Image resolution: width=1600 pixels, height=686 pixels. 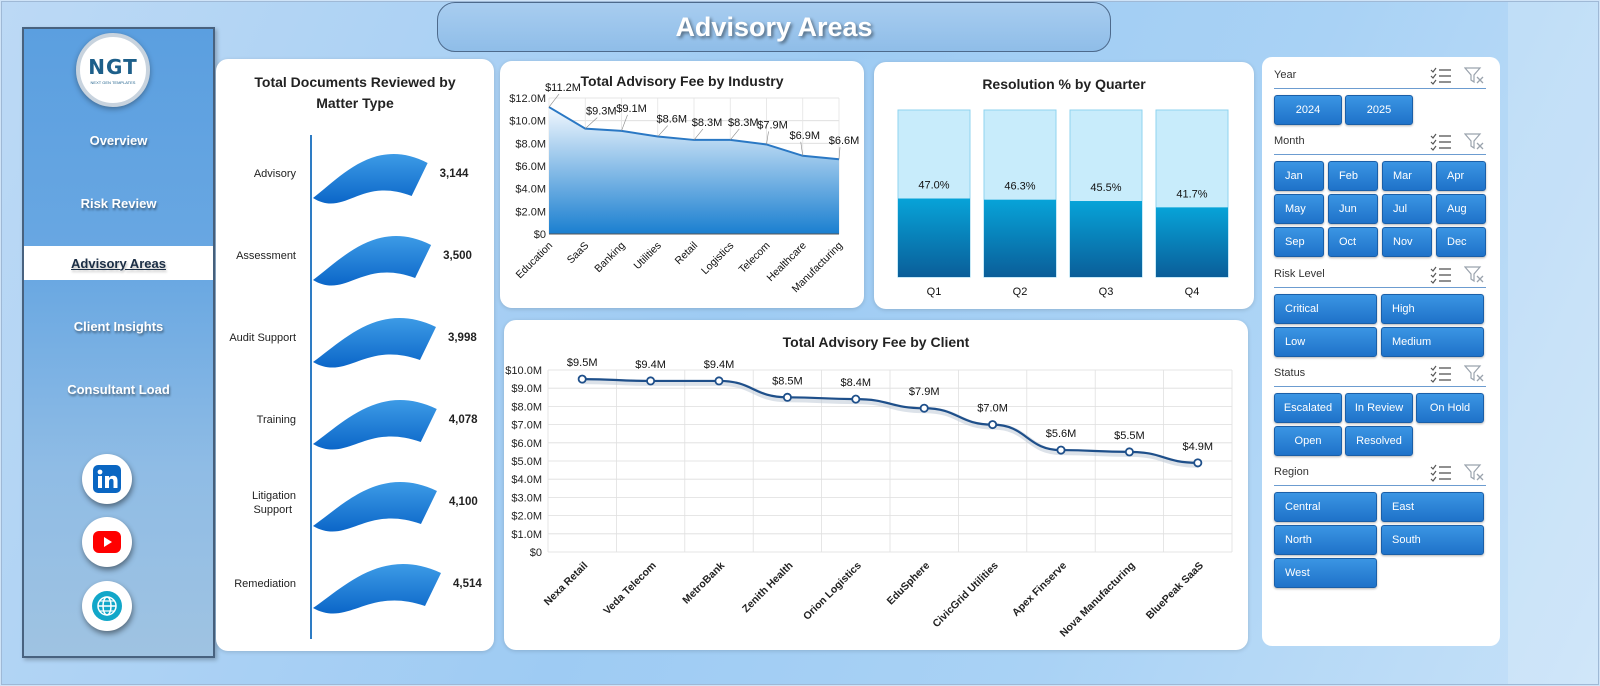 I want to click on quarter-category-label: Q4, so click(x=1192, y=292).